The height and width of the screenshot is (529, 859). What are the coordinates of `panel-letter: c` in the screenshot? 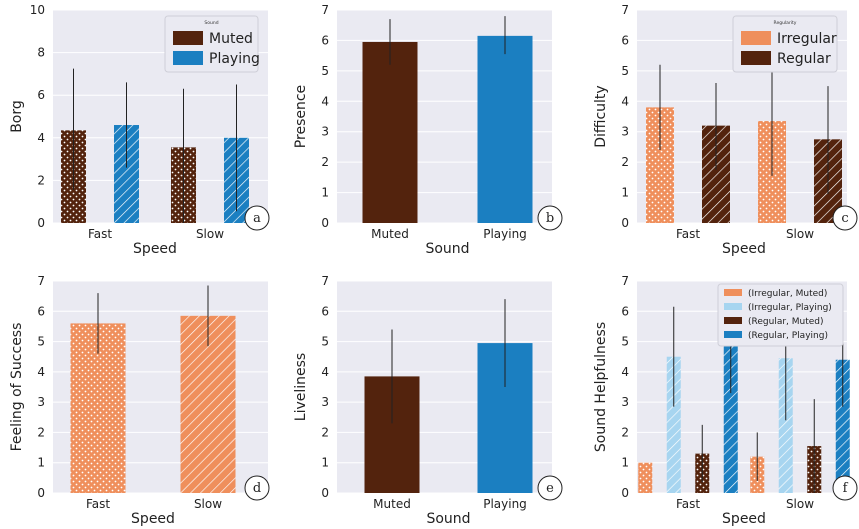 It's located at (844, 218).